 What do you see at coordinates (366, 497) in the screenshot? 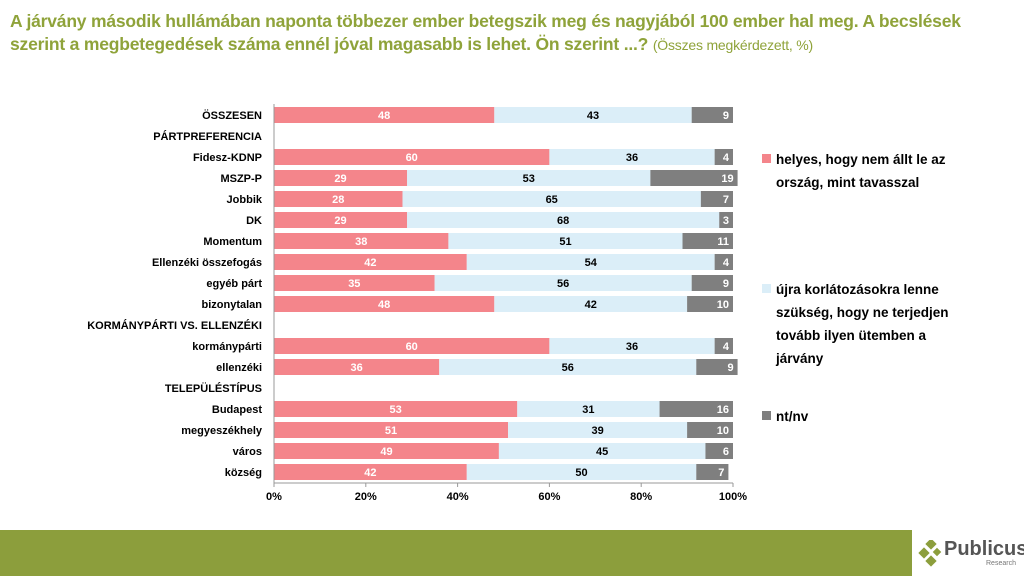
I see `x-tick-label: 20%` at bounding box center [366, 497].